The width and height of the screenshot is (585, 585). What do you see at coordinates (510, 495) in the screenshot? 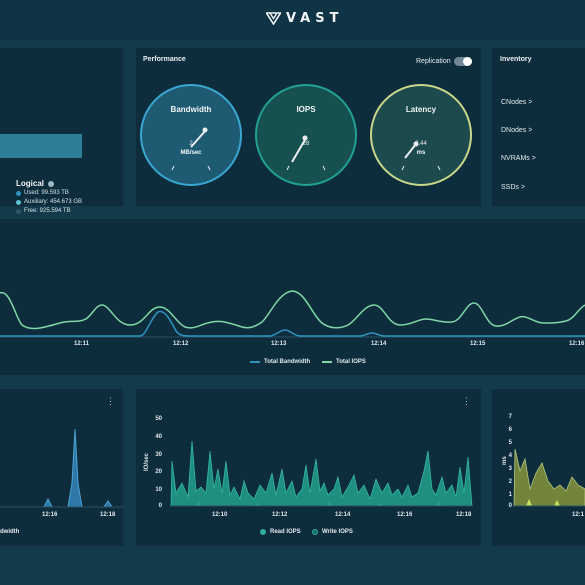
I see `latency-y-tick-1: 1` at bounding box center [510, 495].